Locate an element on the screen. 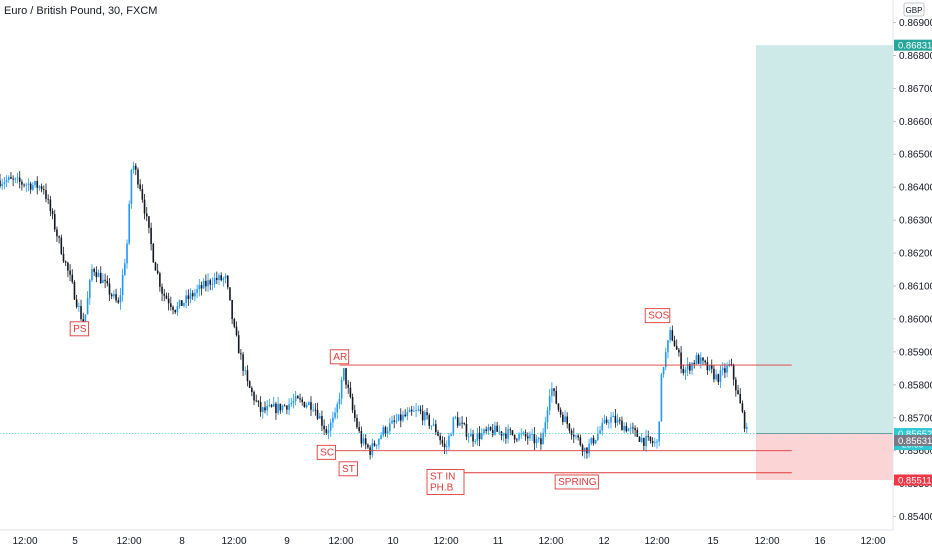  position-zones is located at coordinates (824, 263).